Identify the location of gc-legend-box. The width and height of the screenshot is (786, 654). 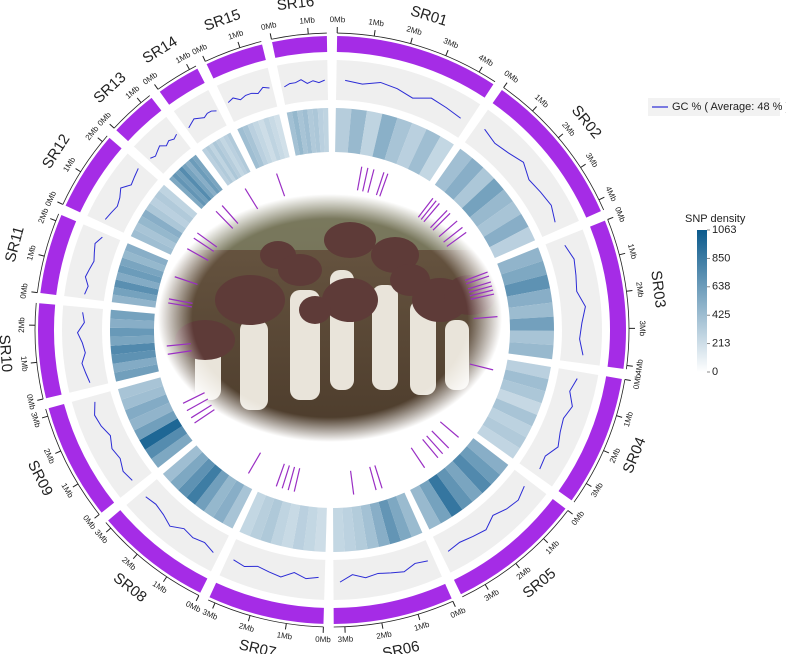
(714, 107).